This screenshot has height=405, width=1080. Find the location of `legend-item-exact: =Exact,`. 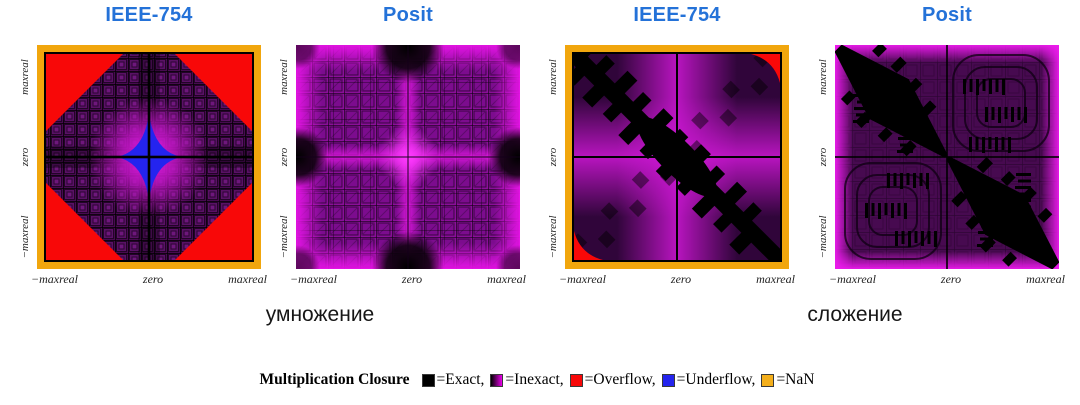

legend-item-exact: =Exact, is located at coordinates (453, 380).